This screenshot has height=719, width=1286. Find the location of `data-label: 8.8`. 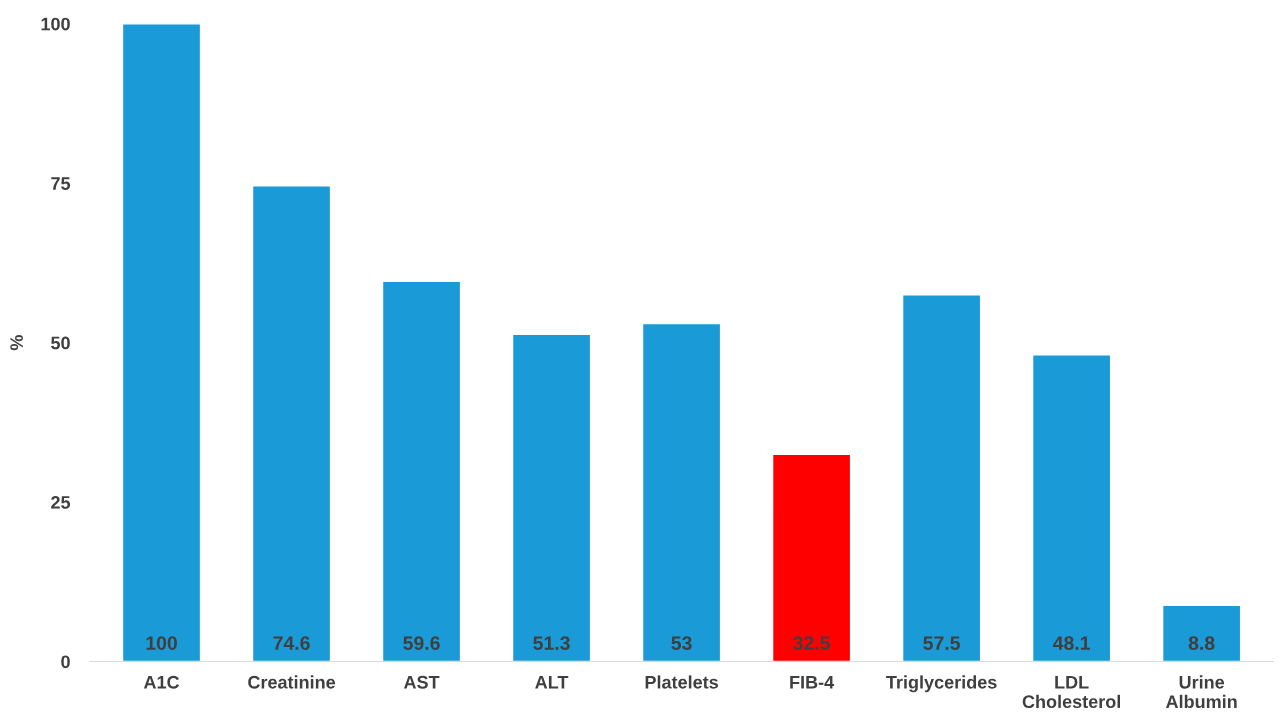

data-label: 8.8 is located at coordinates (1201, 643).